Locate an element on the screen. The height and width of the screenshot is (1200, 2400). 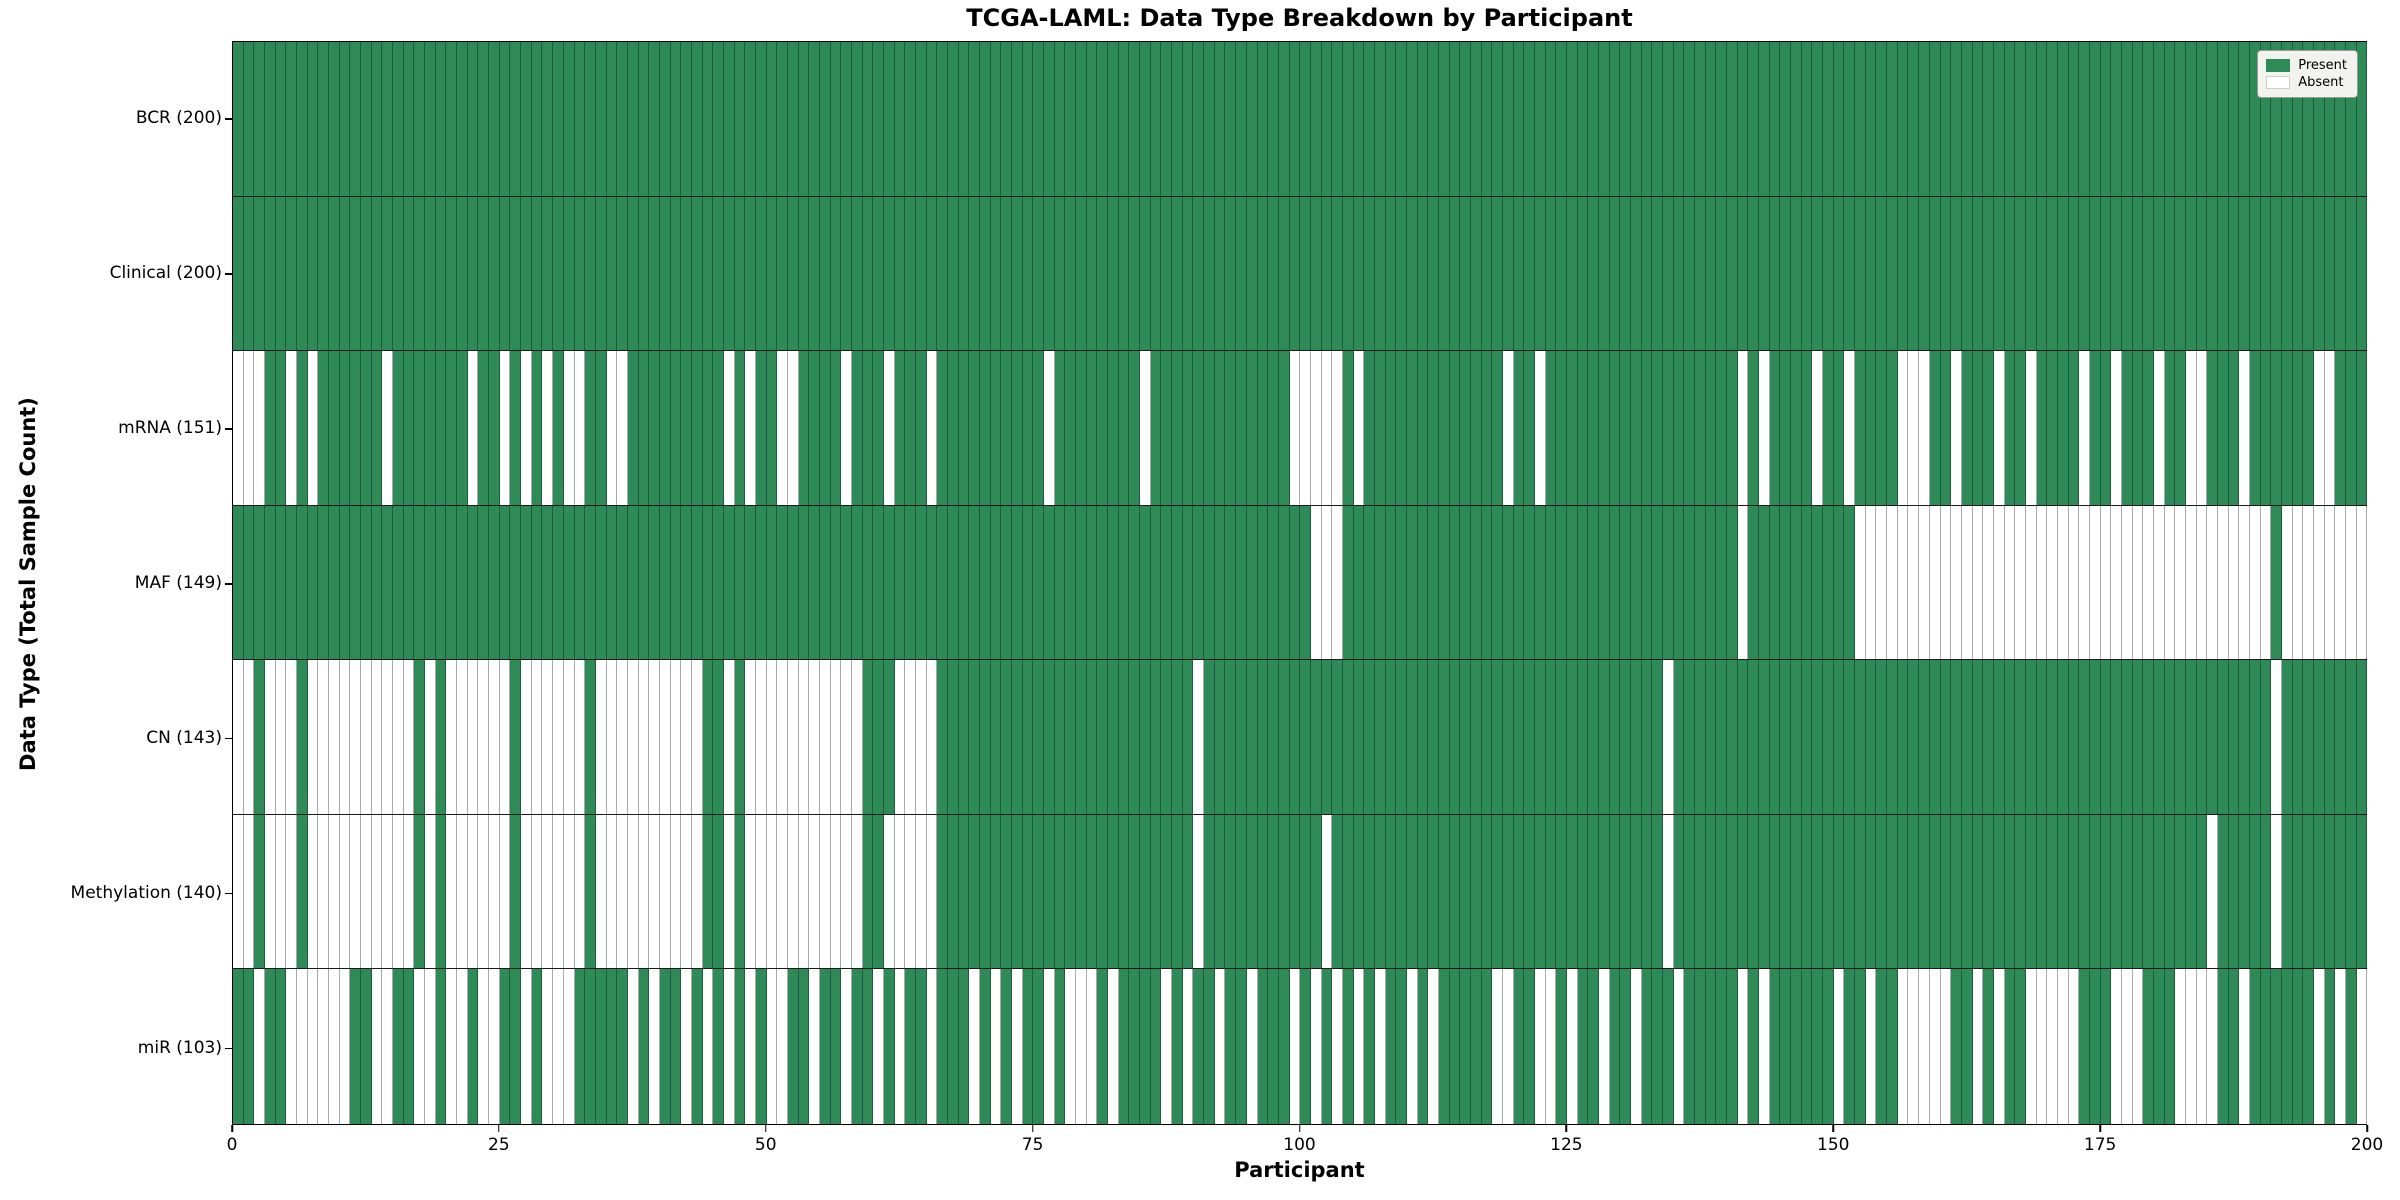
cell-mRNA-195-absent is located at coordinates (2319, 428).